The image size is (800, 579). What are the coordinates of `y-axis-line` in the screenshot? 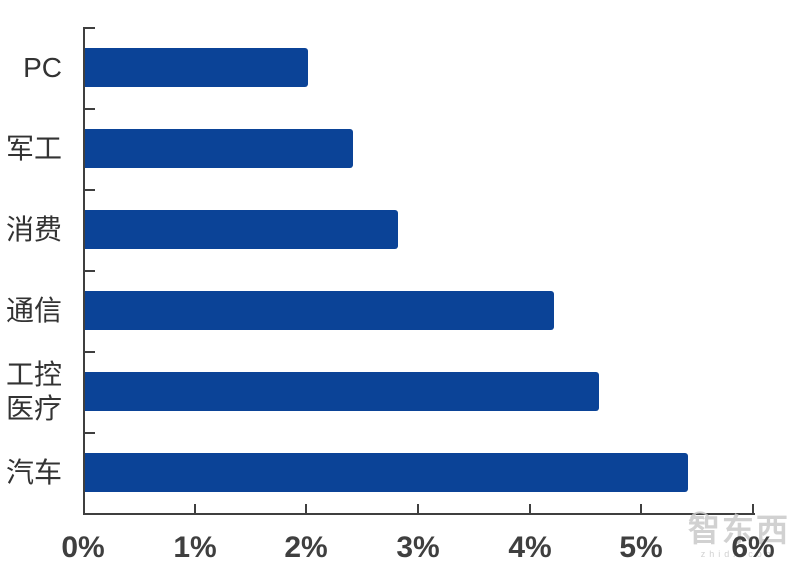 It's located at (84, 271).